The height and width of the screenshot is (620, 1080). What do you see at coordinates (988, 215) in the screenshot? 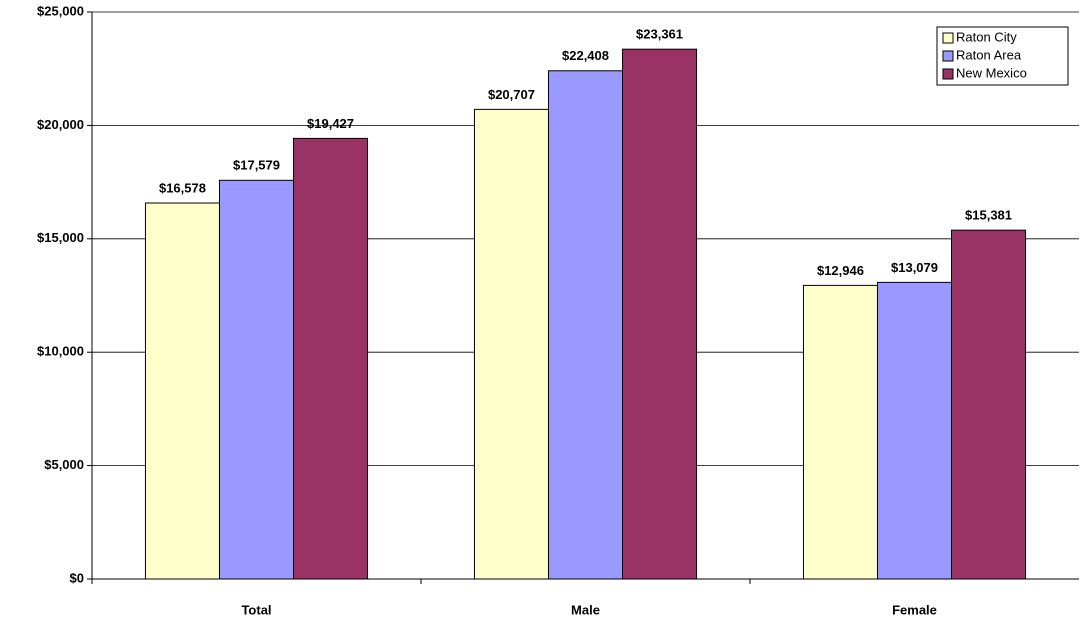
I see `value-label: $15,381` at bounding box center [988, 215].